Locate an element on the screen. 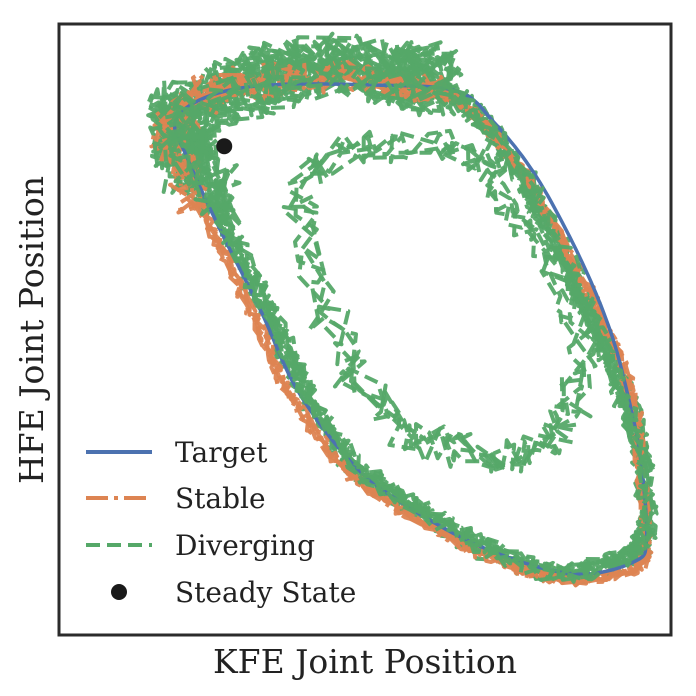 The height and width of the screenshot is (696, 696). legend-label-diverging: Diverging is located at coordinates (245, 545).